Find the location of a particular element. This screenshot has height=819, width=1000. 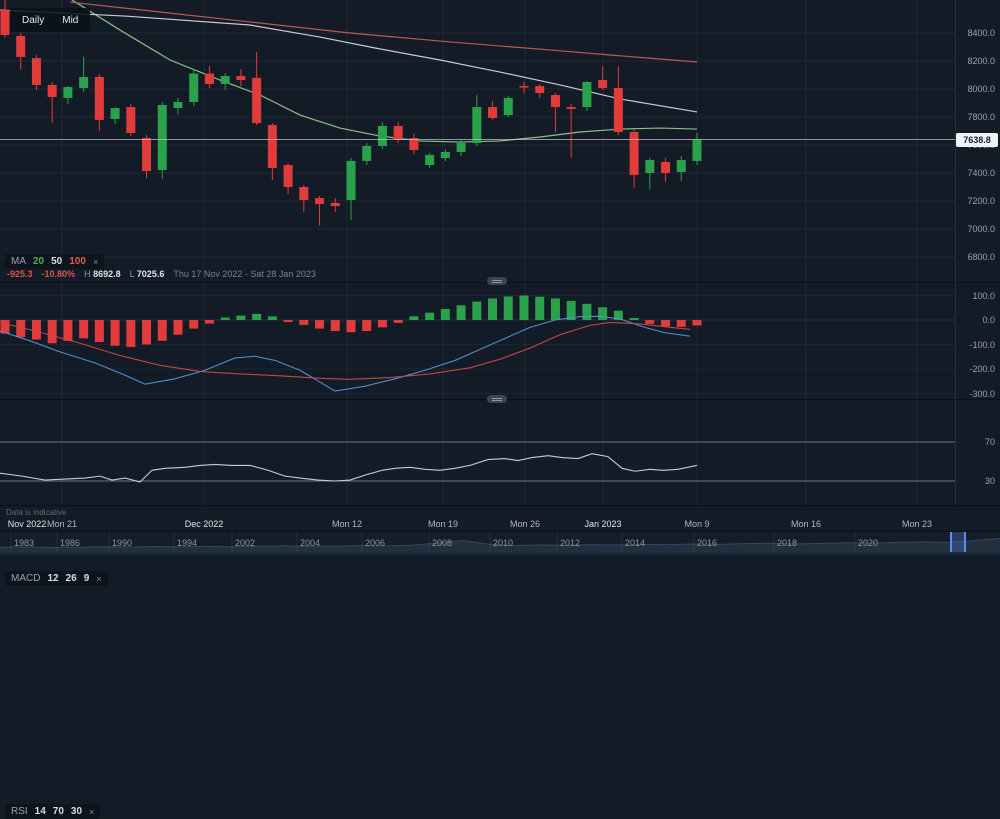

macd-param-signal: 9 is located at coordinates (86, 578).